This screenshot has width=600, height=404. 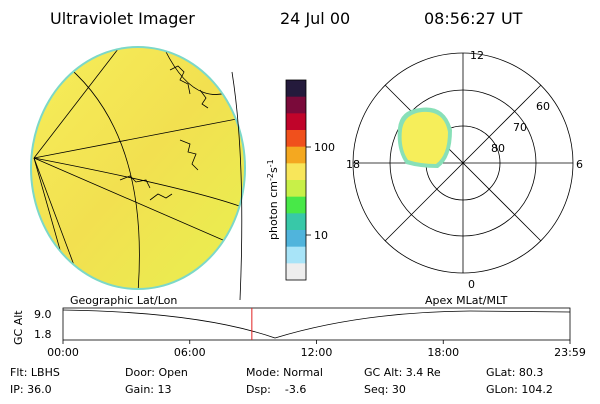 I want to click on date-label: 24 Jul 00, so click(x=315, y=18).